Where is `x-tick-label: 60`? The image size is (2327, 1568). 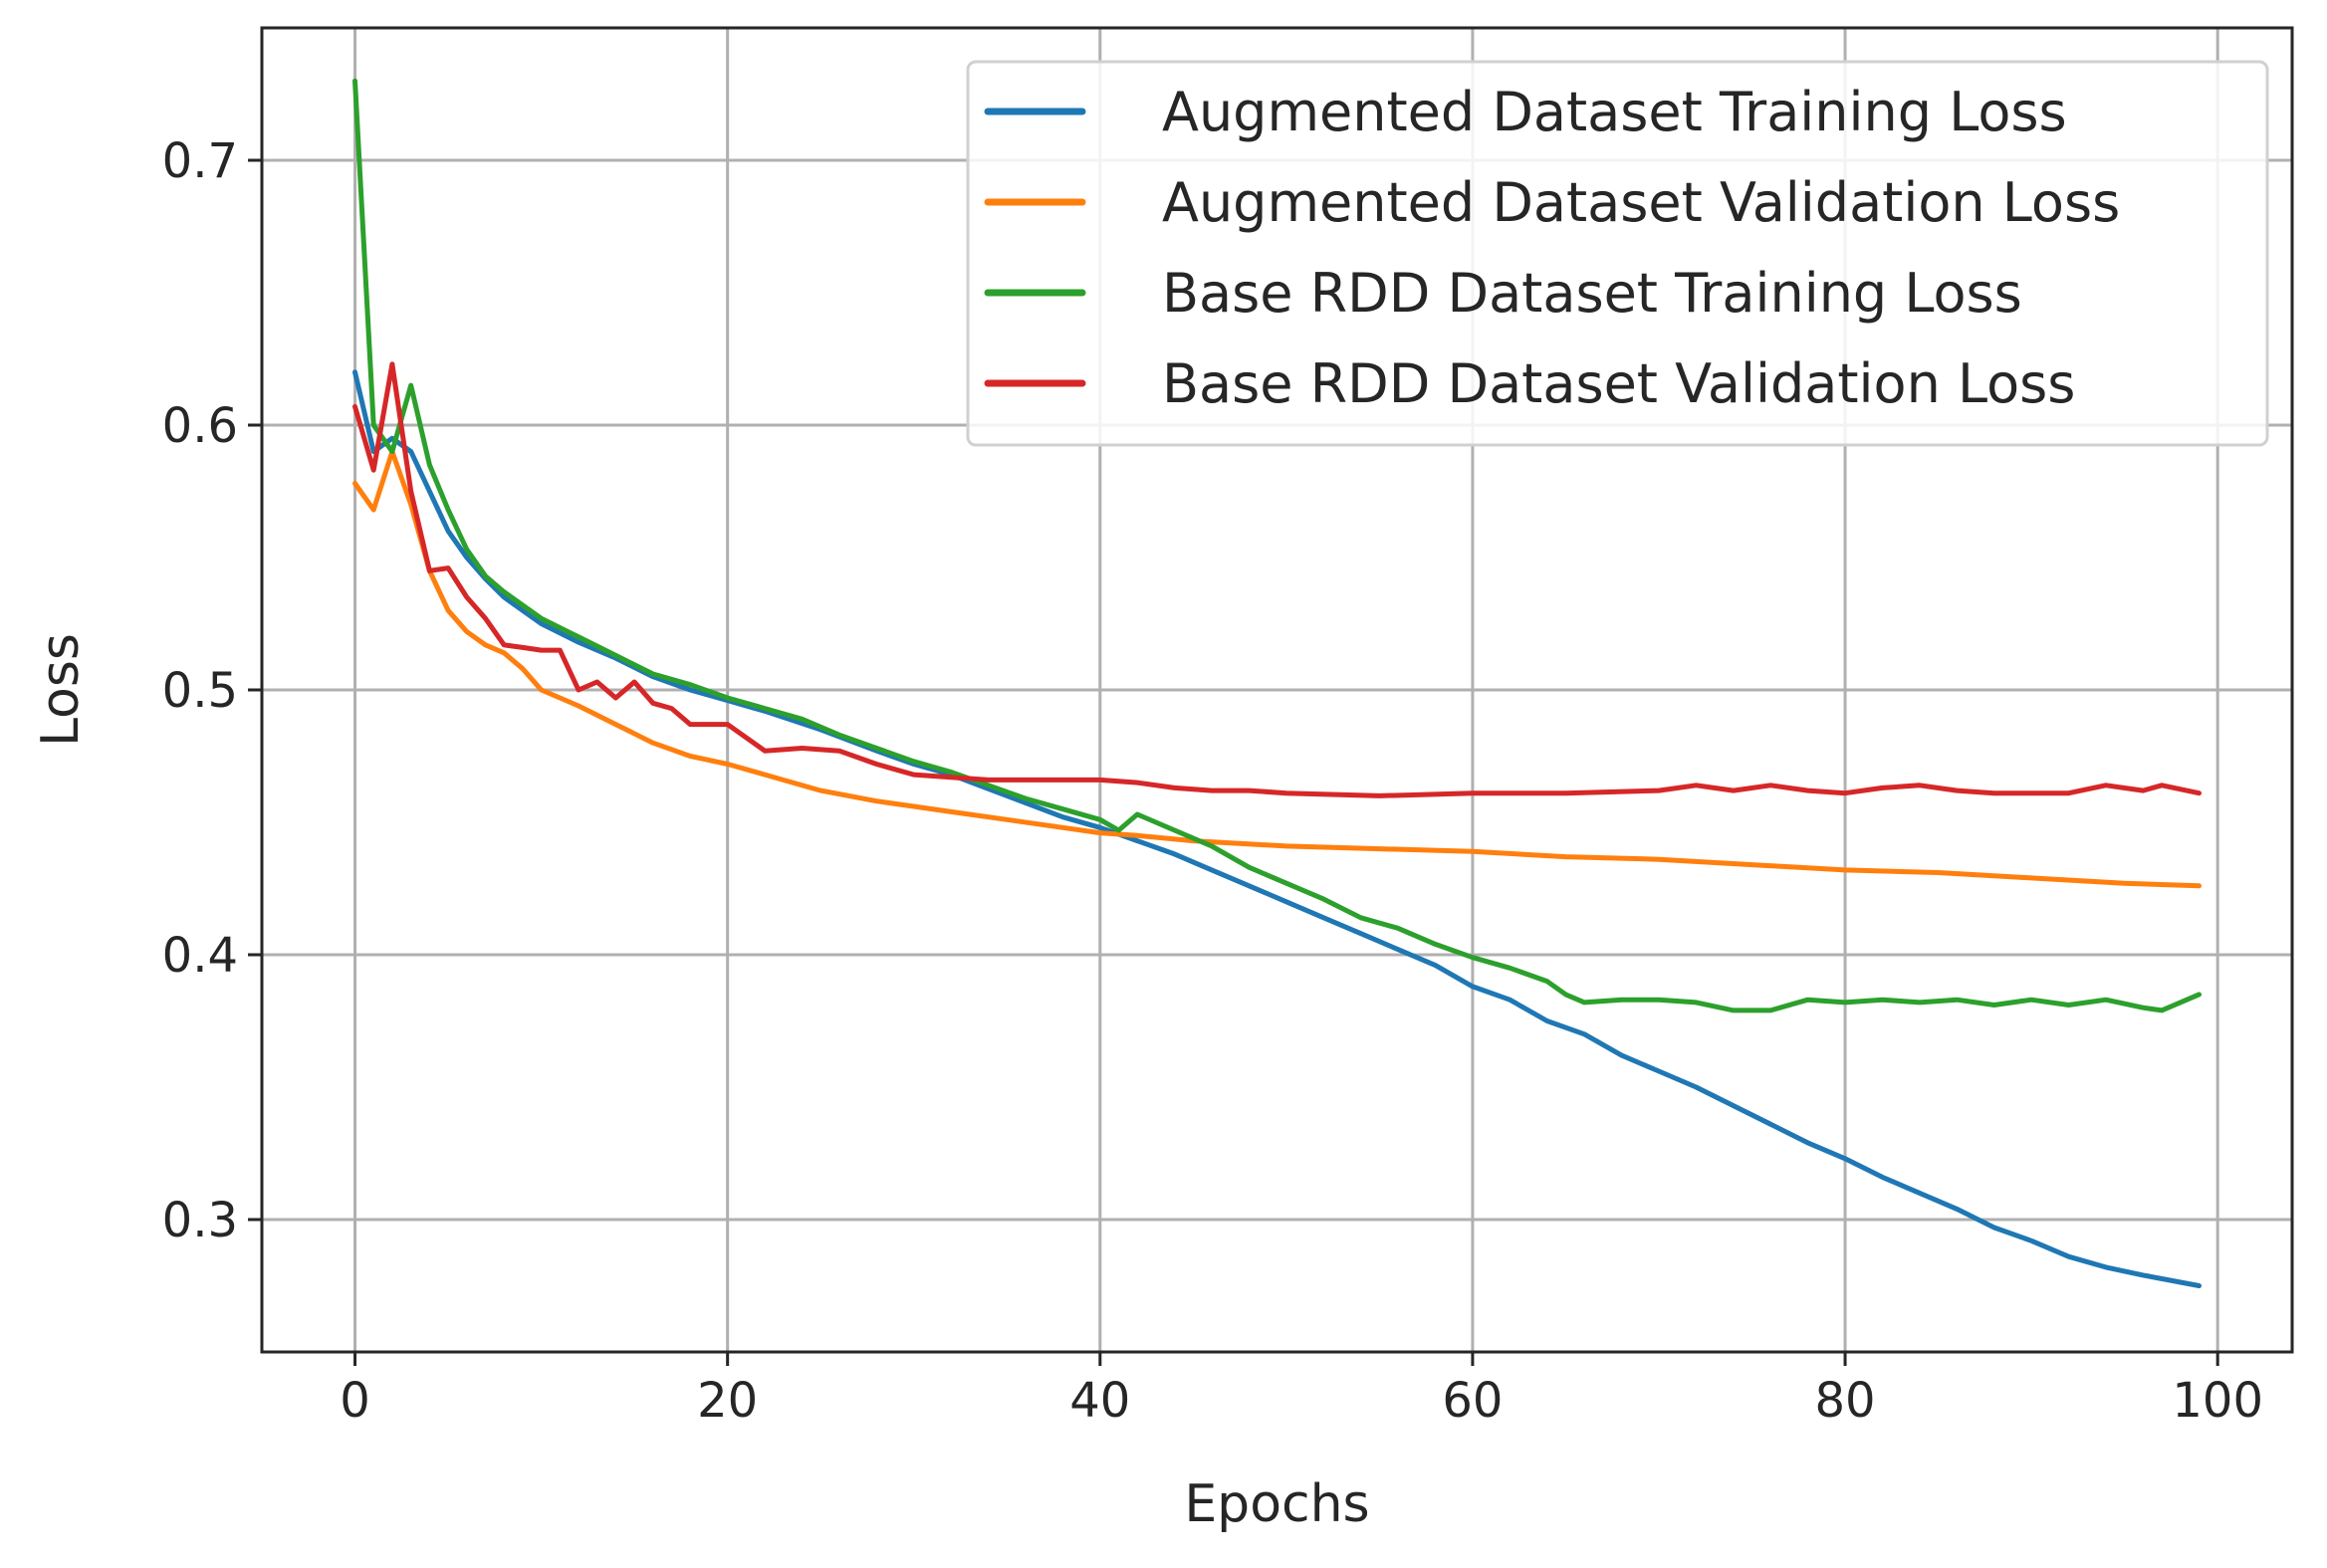
x-tick-label: 60 is located at coordinates (1472, 1401).